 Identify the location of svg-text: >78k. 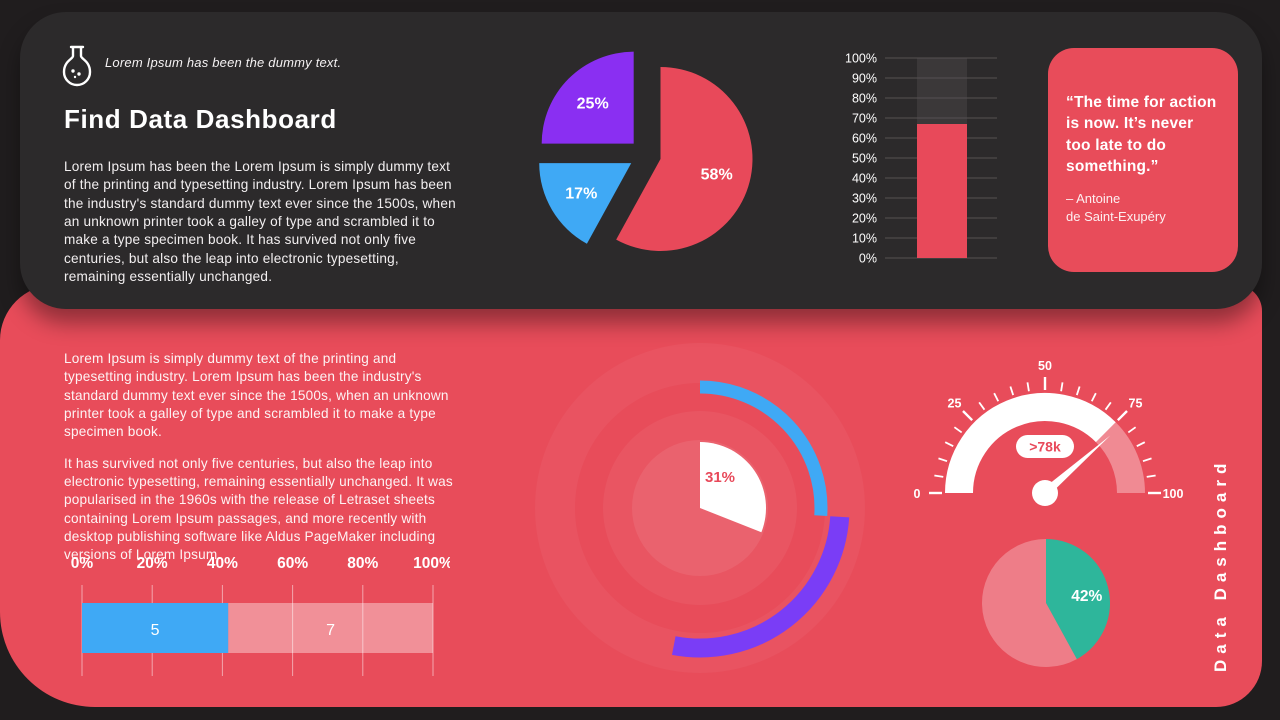
(1045, 447).